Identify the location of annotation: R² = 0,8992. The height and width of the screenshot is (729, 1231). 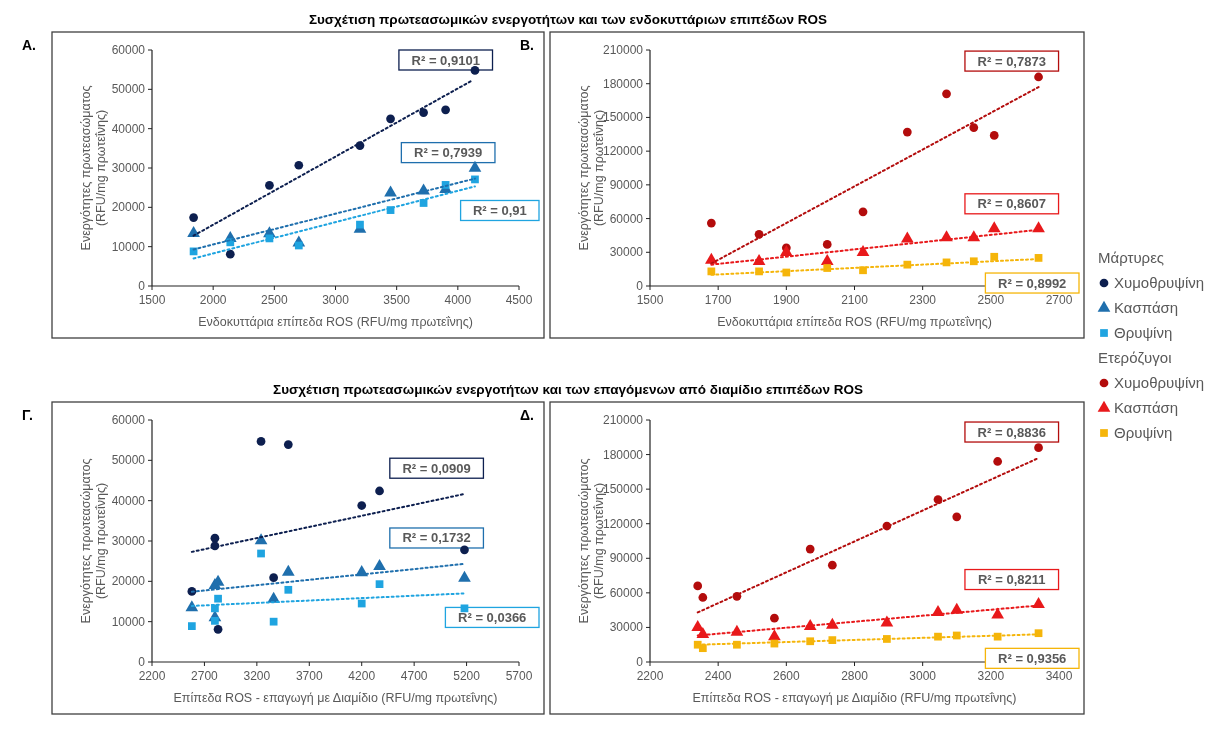
(1032, 283).